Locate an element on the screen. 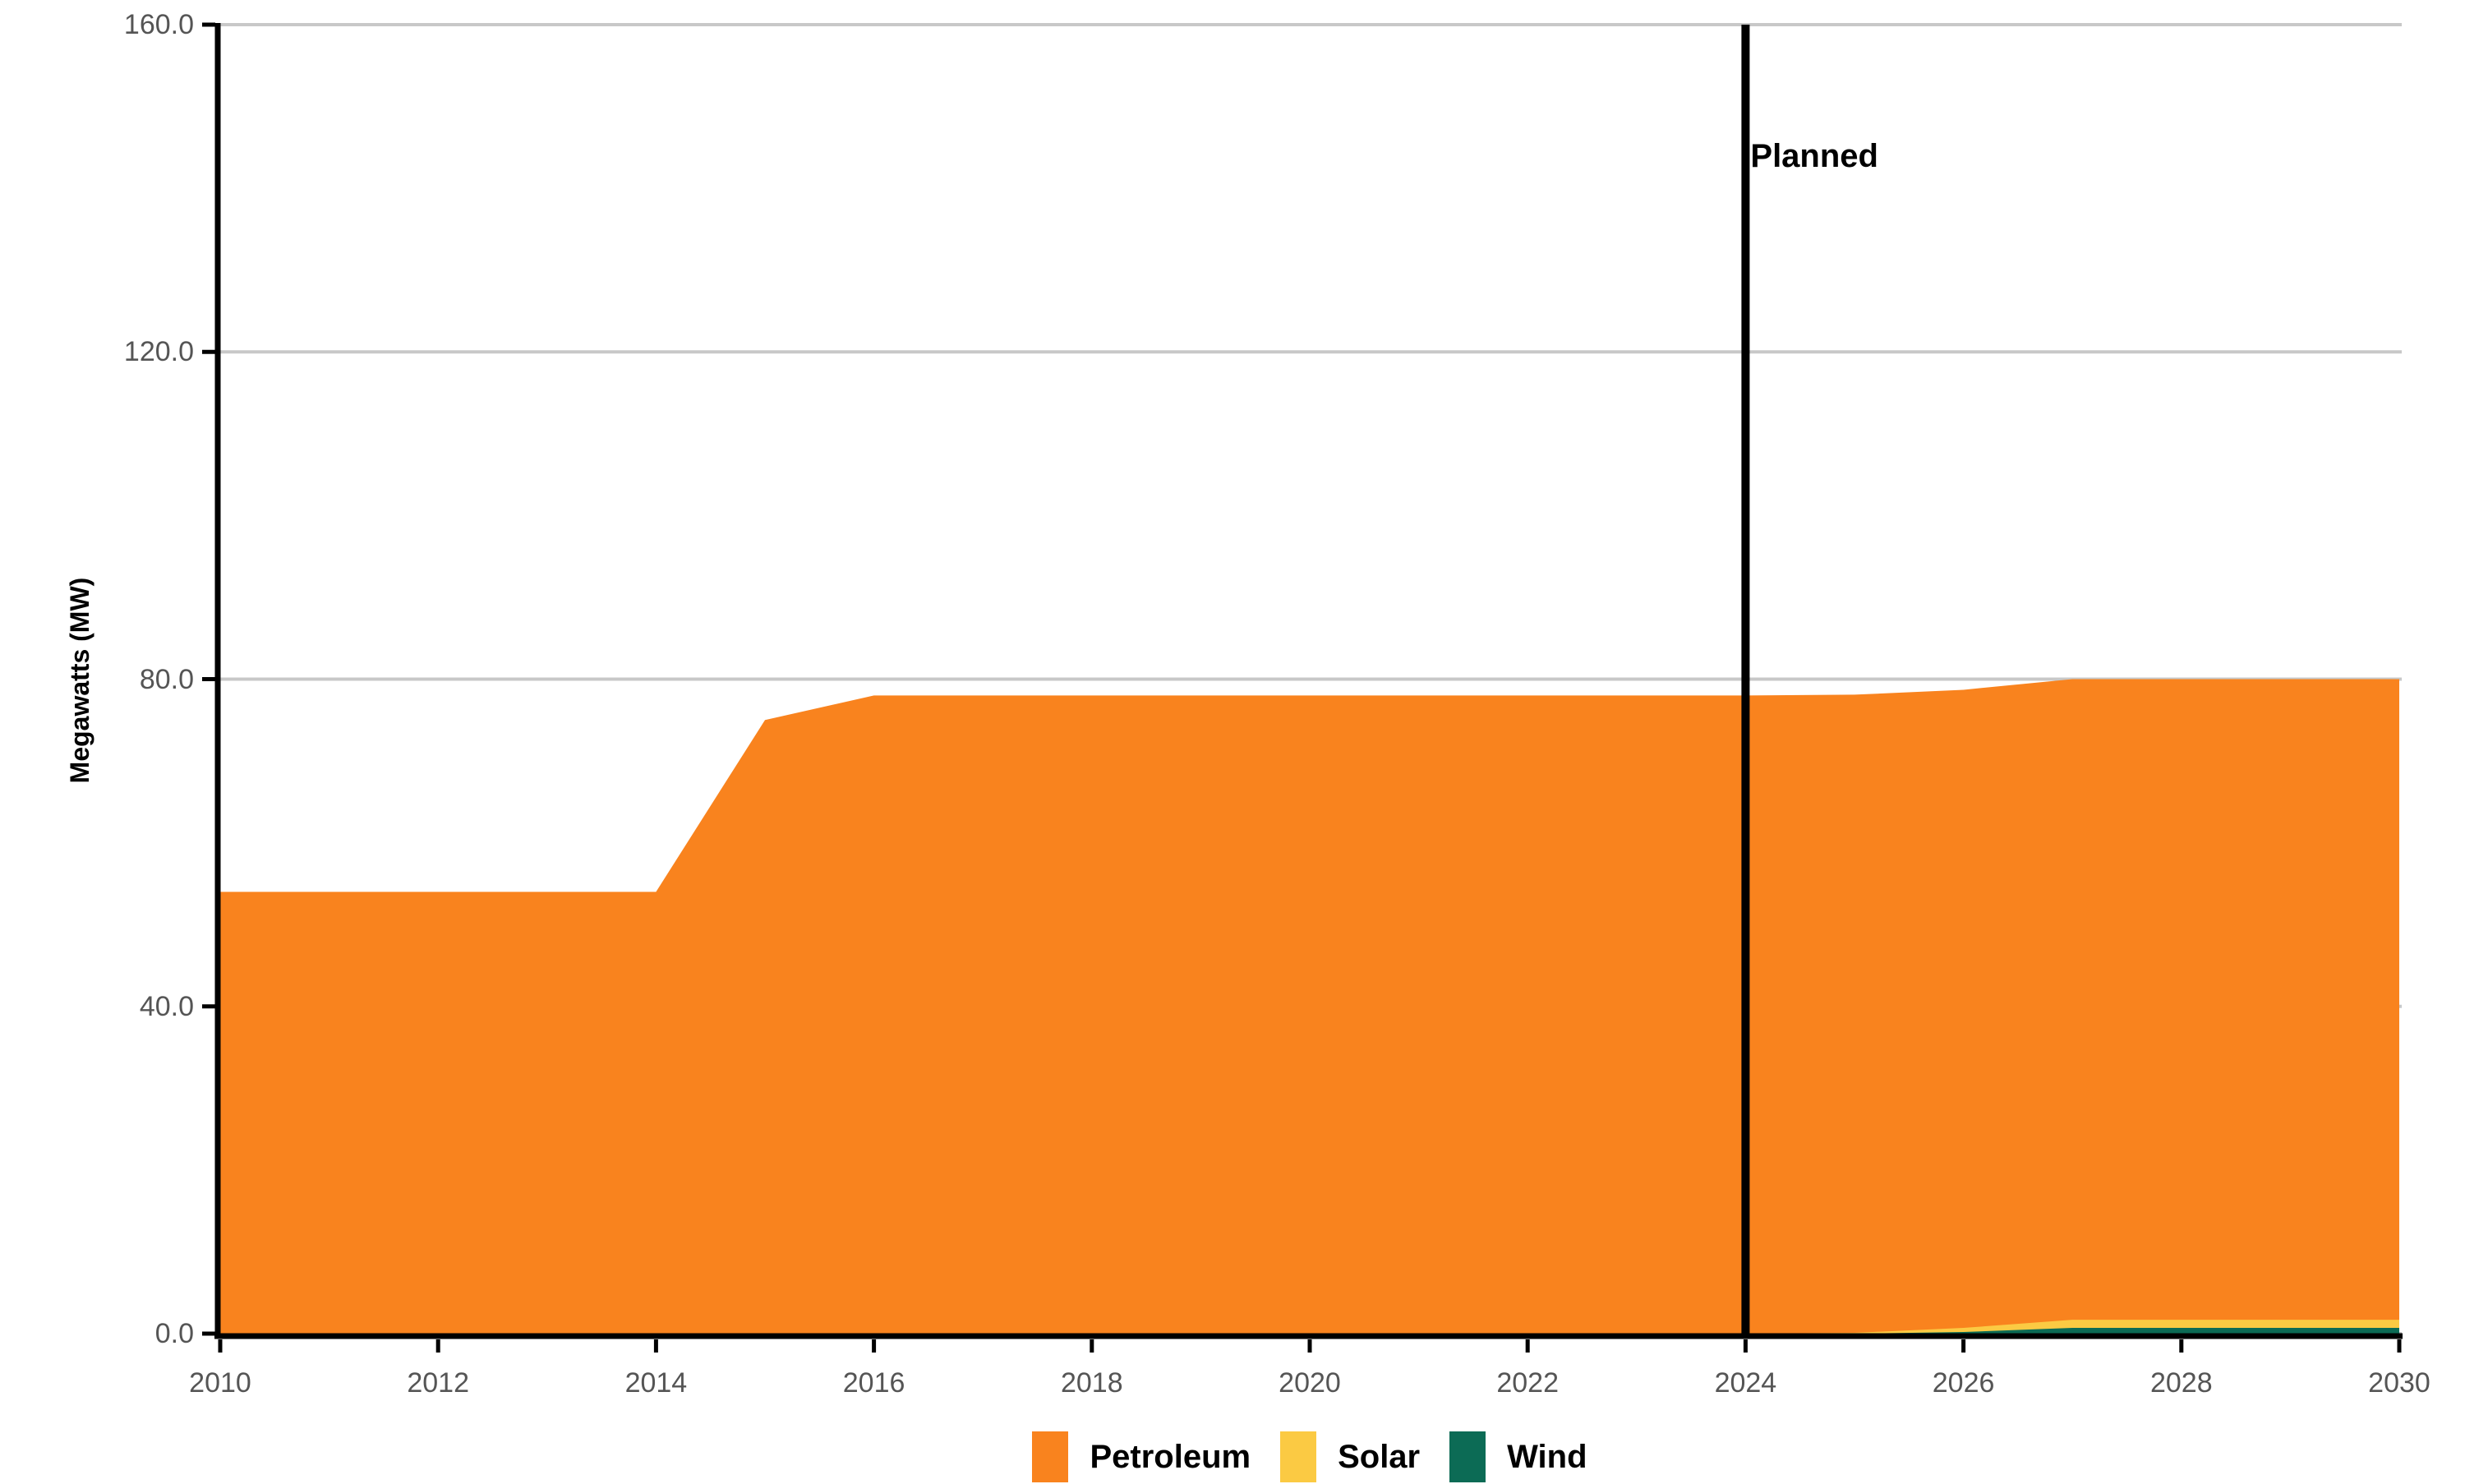  legend-label-solar: Solar is located at coordinates (1379, 1457).